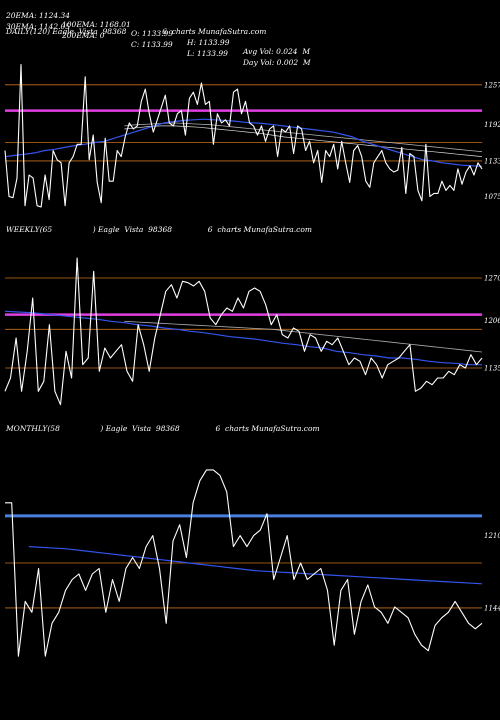 This screenshot has width=500, height=720. Describe the element at coordinates (303, 336) in the screenshot. I see `weekly-ema-gray-line` at that location.